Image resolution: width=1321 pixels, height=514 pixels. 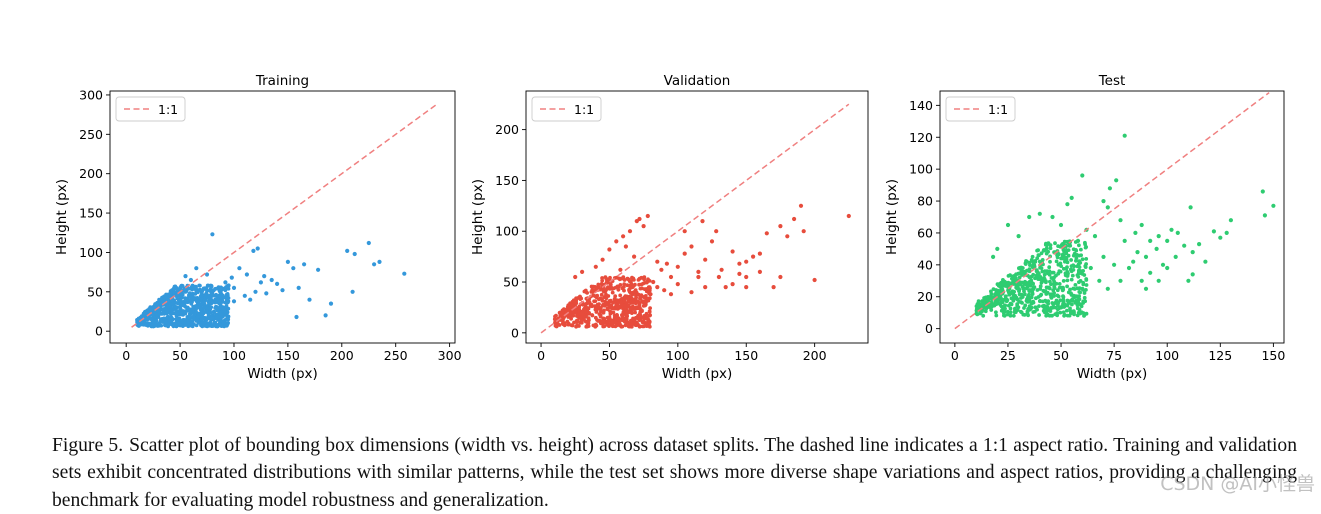 I want to click on y-tick-label: 200, so click(x=507, y=129).